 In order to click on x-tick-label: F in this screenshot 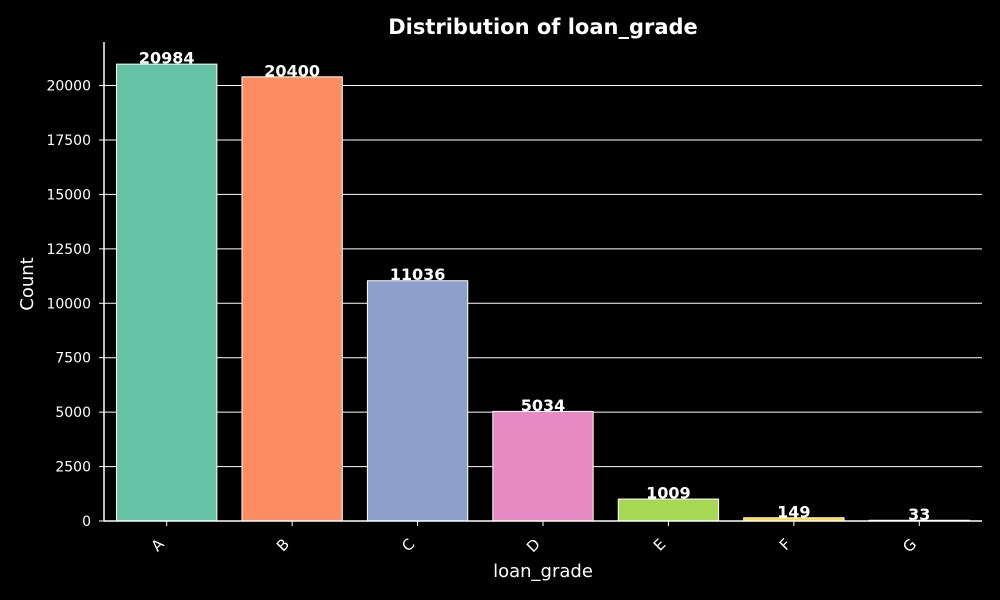, I will do `click(785, 544)`.